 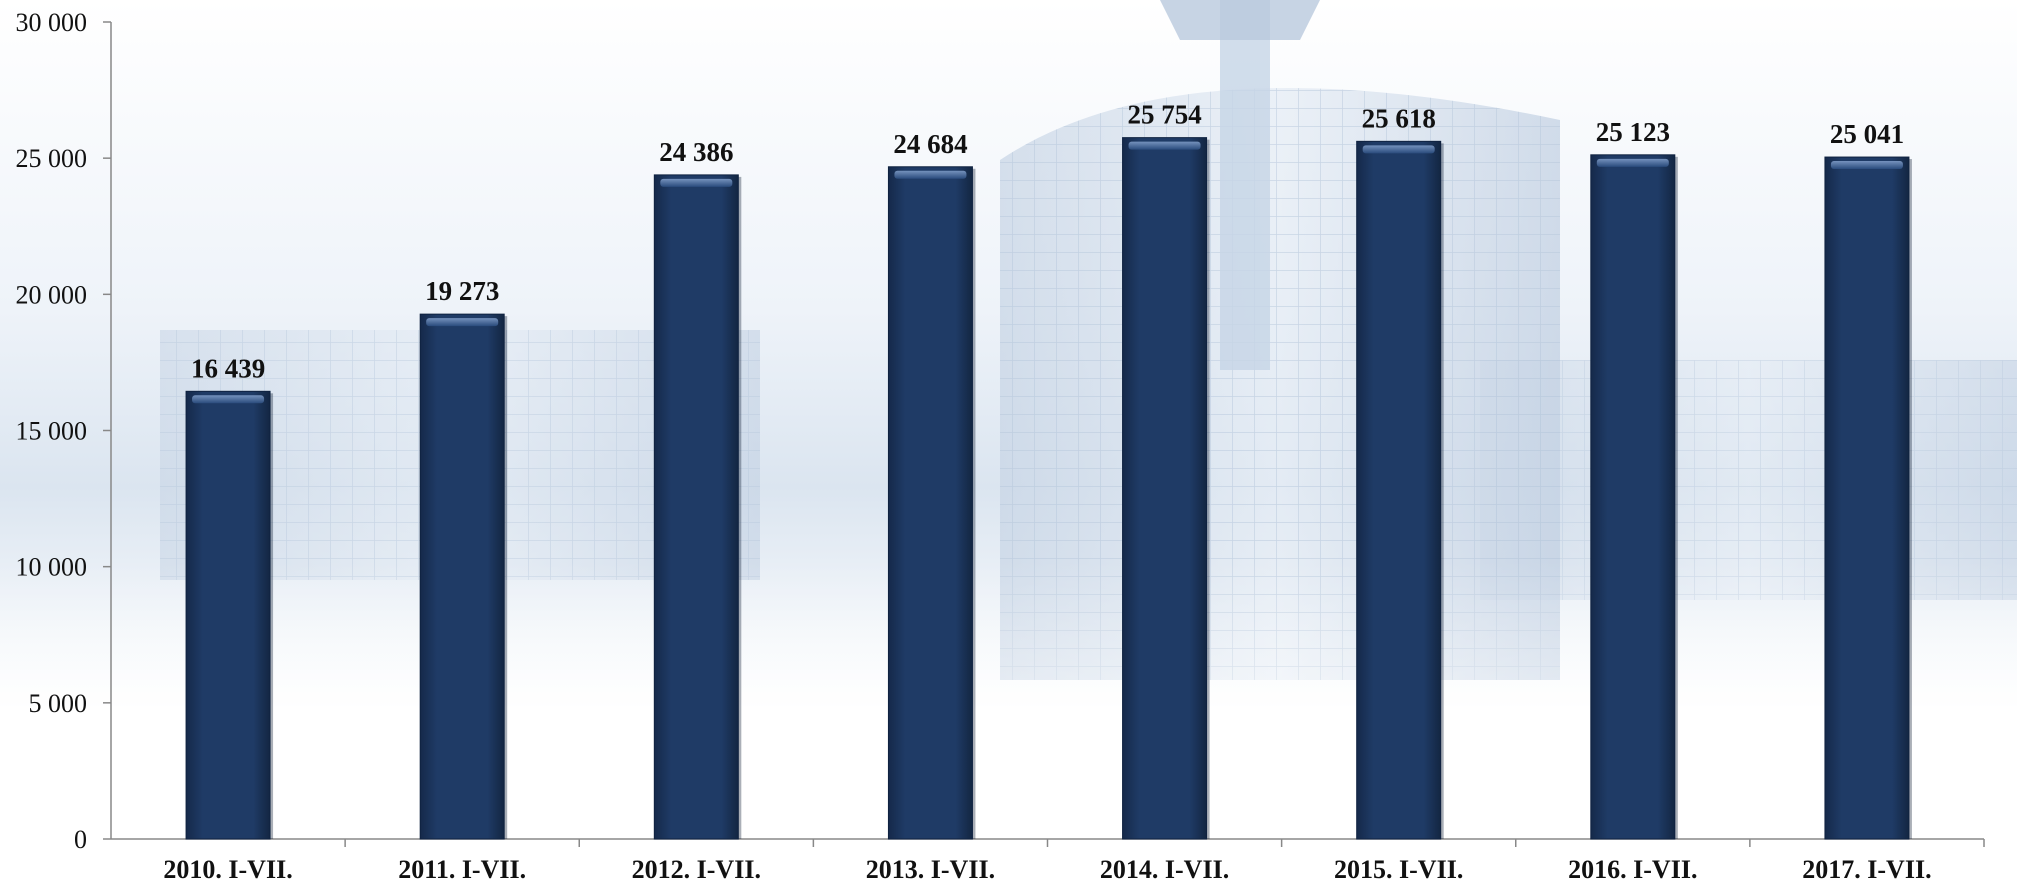 What do you see at coordinates (80, 839) in the screenshot?
I see `y-tick-label: 0` at bounding box center [80, 839].